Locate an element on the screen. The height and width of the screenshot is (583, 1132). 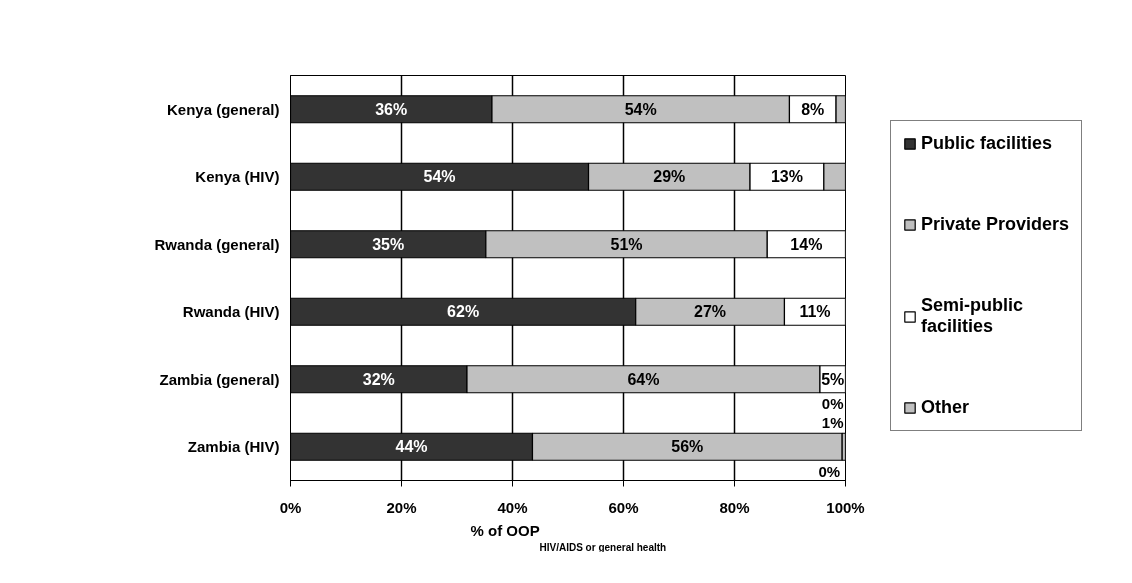
data-label: 35% is located at coordinates (388, 244).